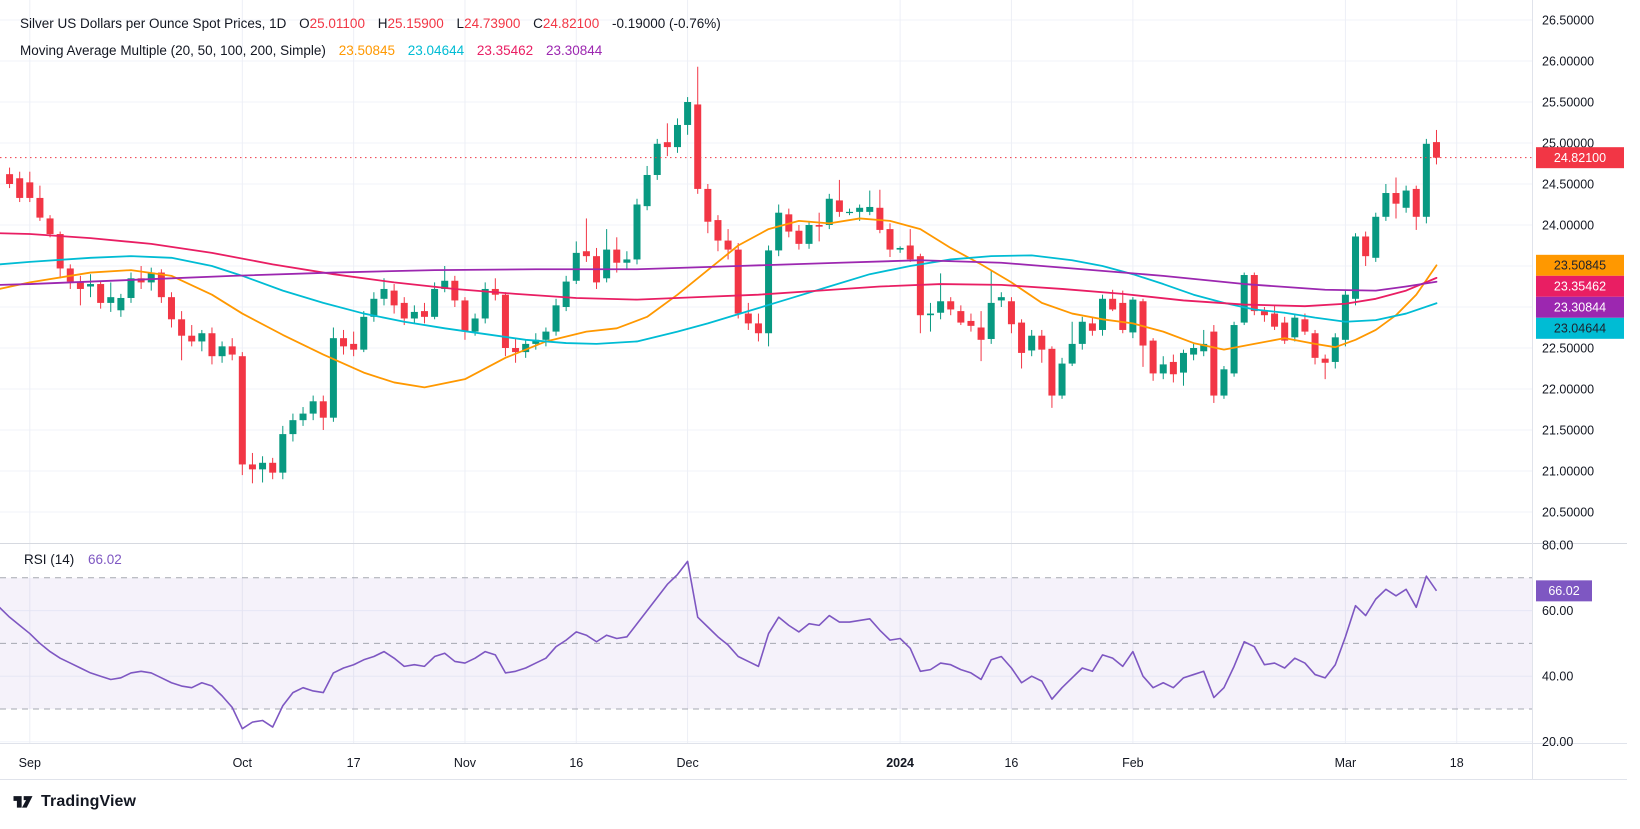  I want to click on svg-text: 26.50000, so click(1568, 20).